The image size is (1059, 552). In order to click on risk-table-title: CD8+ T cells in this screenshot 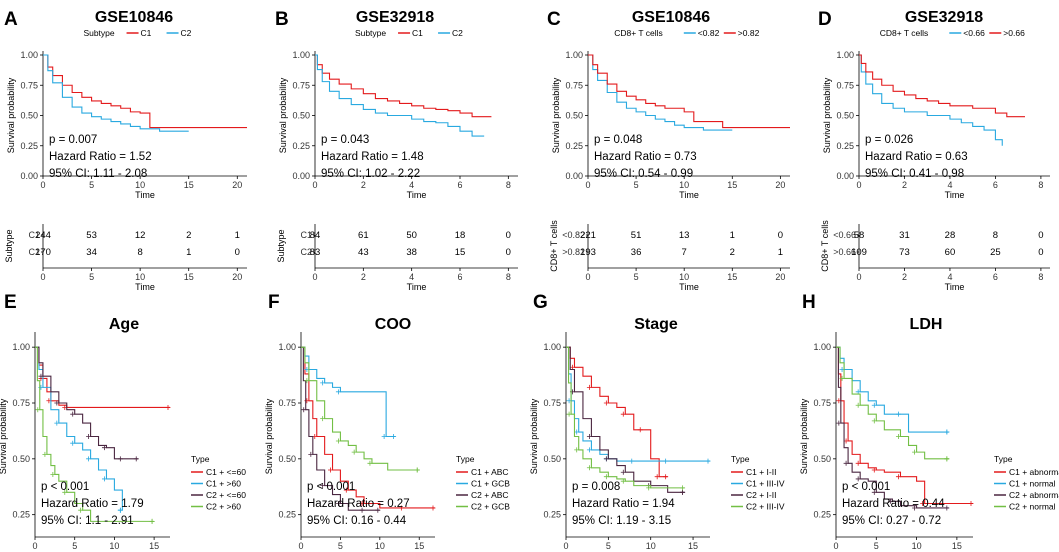, I will do `click(554, 246)`.